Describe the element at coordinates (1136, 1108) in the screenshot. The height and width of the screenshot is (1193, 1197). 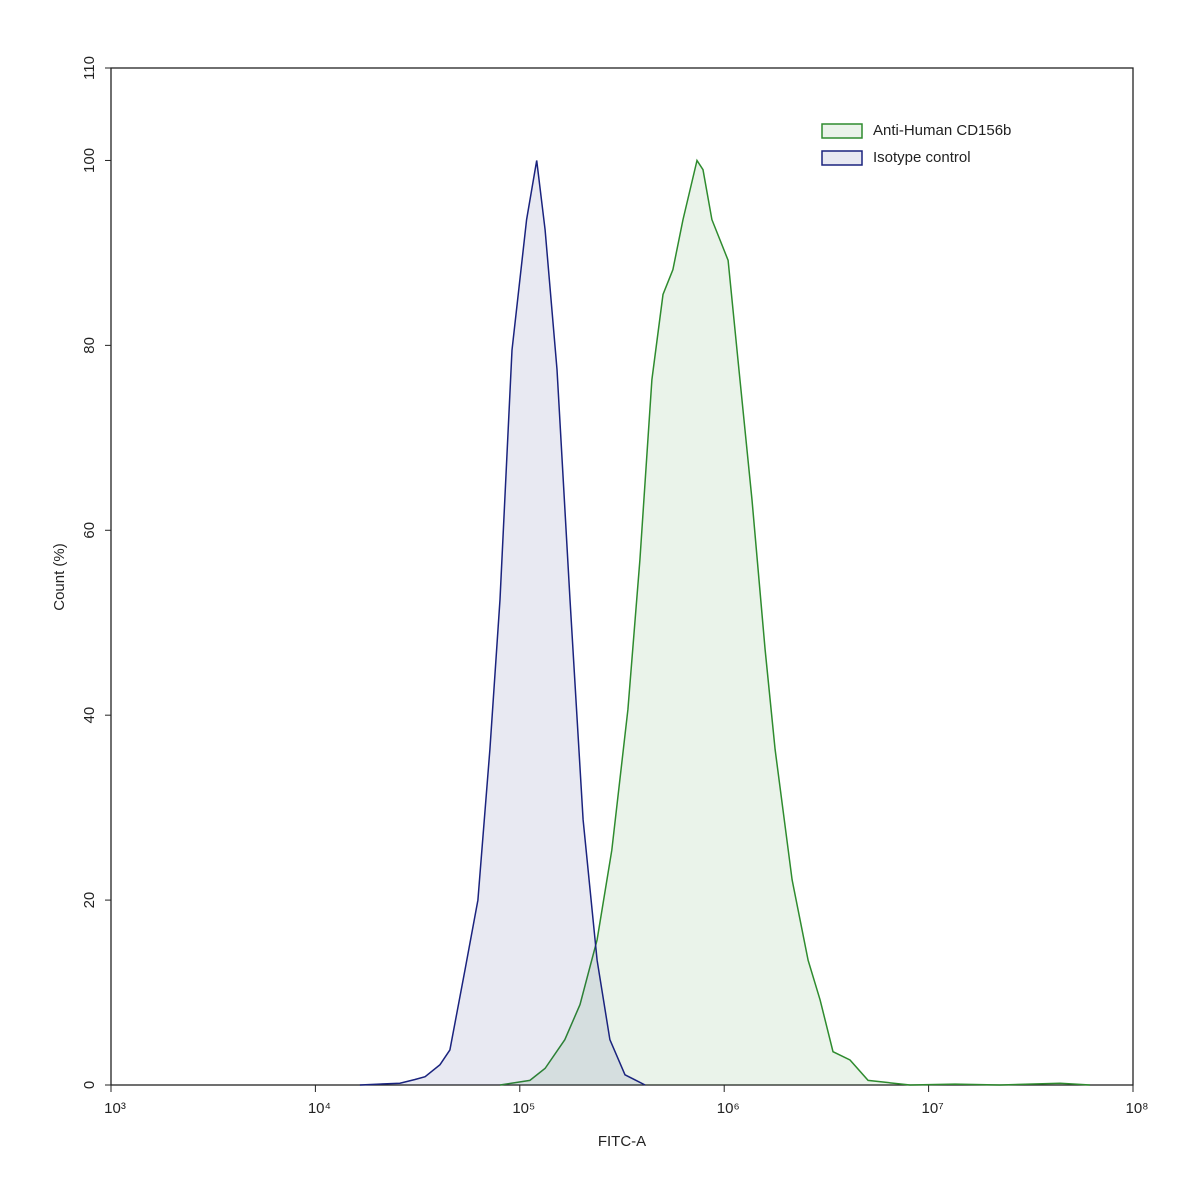
I see `x-tick-label: 10⁸` at that location.